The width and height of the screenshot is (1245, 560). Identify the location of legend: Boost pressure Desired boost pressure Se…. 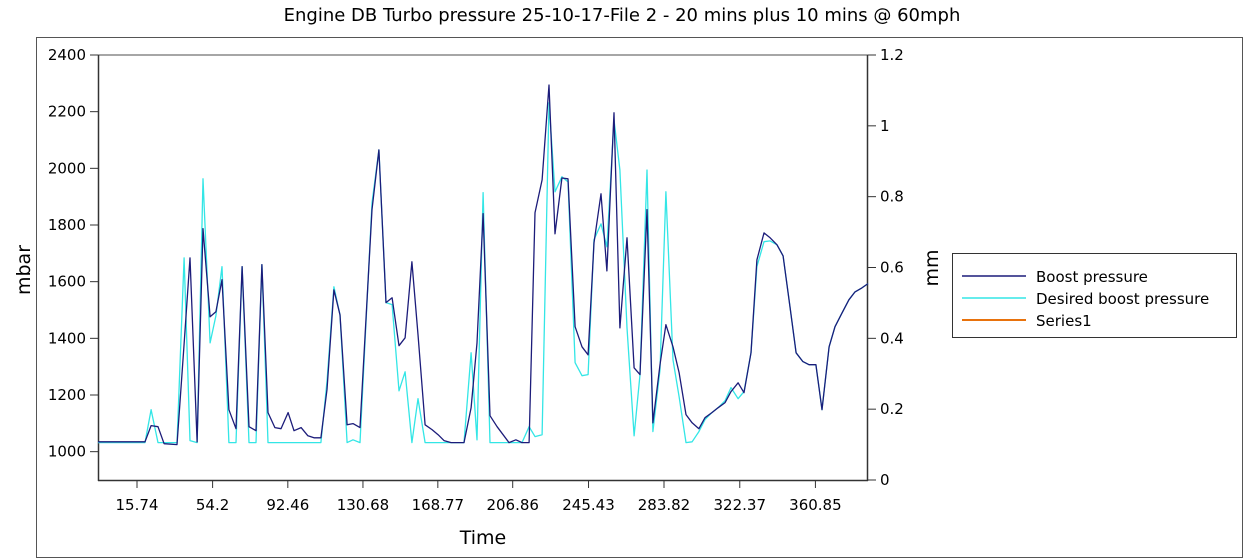
(1094, 295).